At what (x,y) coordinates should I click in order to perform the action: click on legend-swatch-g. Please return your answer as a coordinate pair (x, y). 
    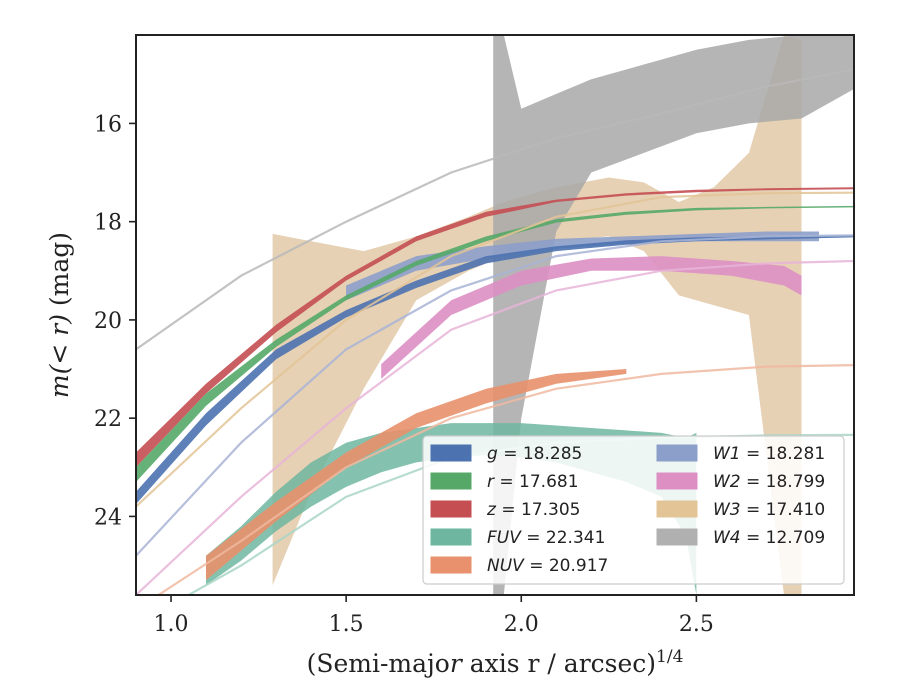
    Looking at the image, I should click on (451, 453).